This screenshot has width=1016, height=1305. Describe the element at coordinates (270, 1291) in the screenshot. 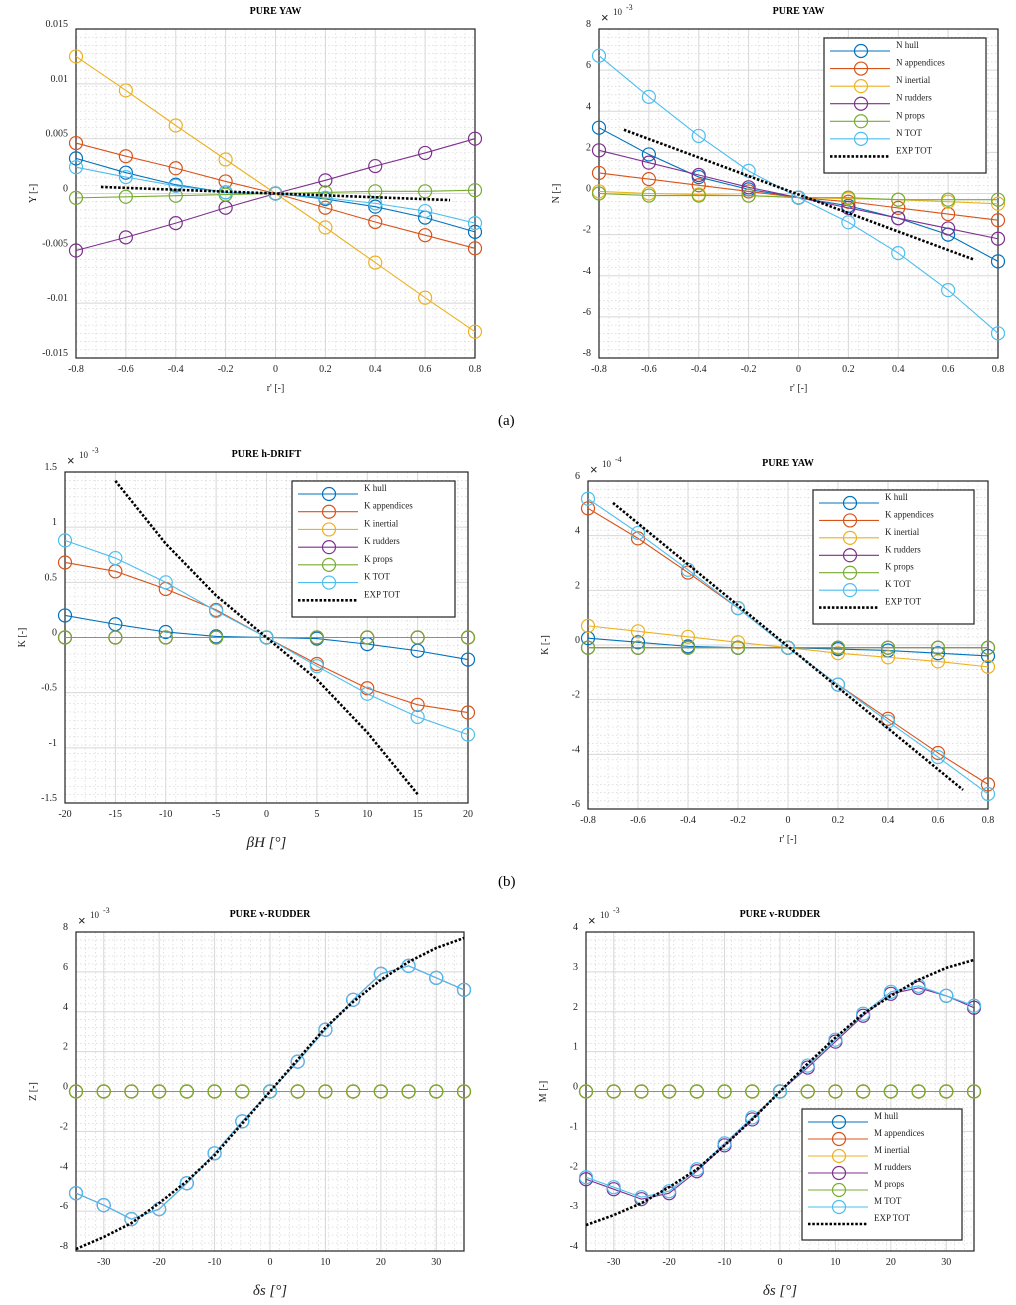

I see `x-axis-label: δs [°]` at that location.